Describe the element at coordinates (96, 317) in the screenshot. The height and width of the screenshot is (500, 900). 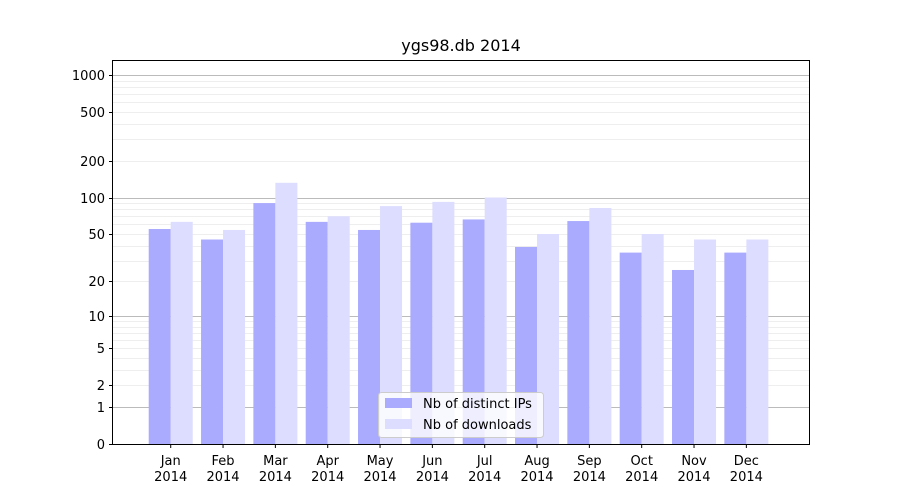
I see `y-tick-label: 10` at that location.